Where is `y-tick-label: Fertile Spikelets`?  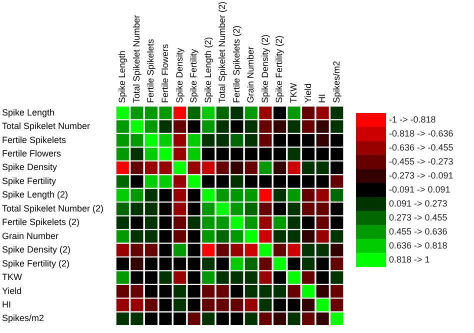 y-tick-label: Fertile Spikelets is located at coordinates (34, 139).